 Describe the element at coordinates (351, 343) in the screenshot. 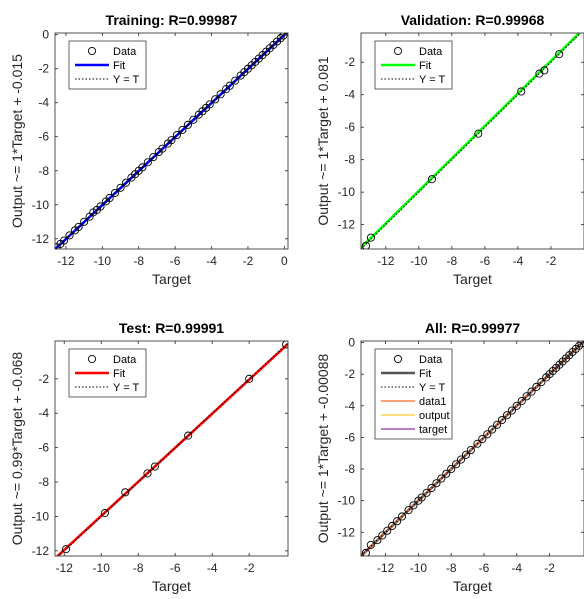

I see `y-tick-label: 0` at that location.